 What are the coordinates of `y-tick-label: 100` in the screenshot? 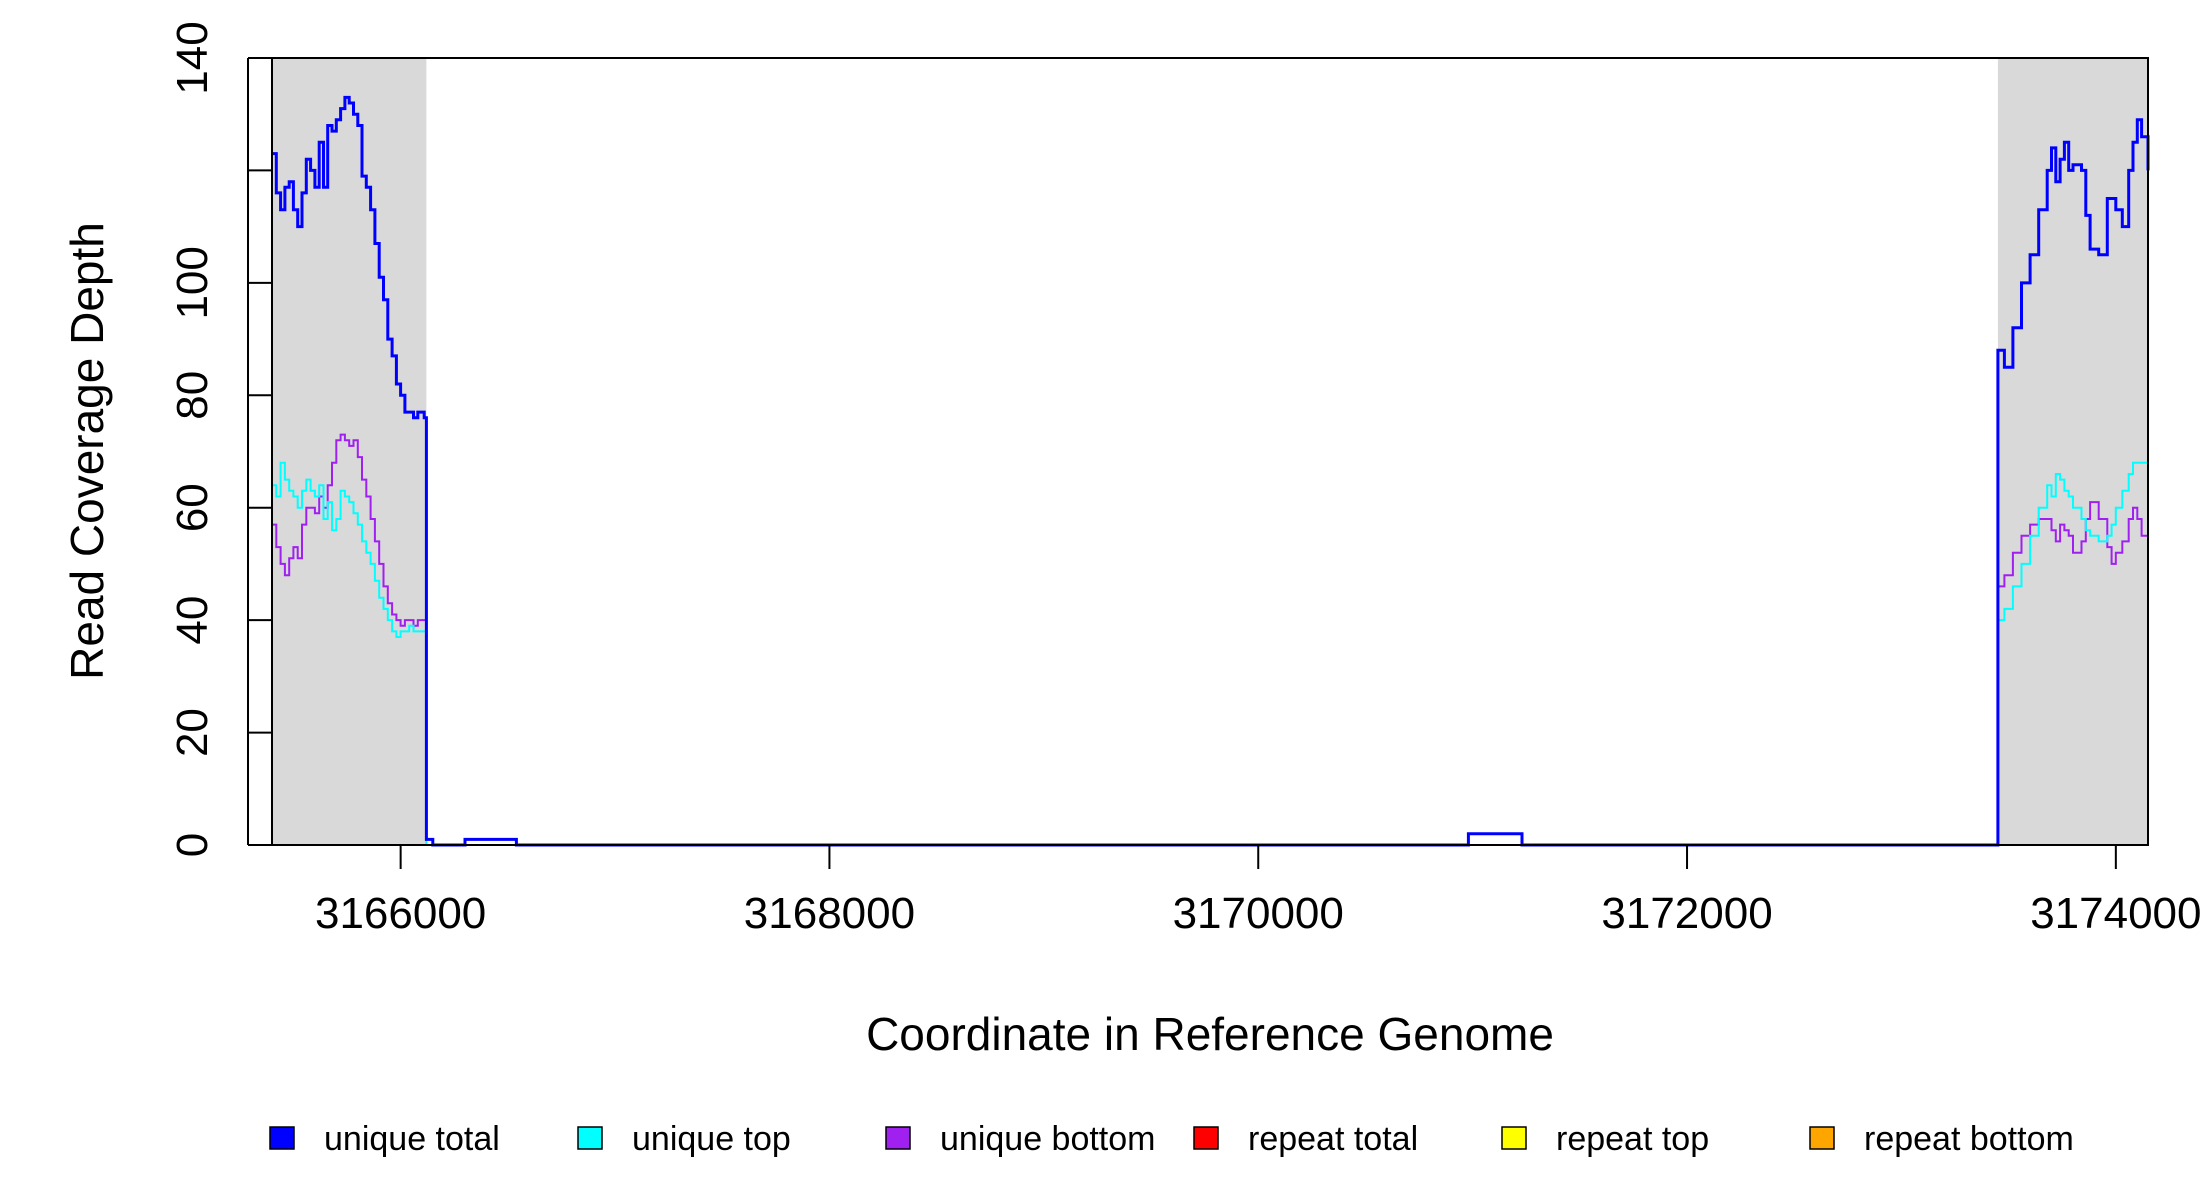 It's located at (192, 282).